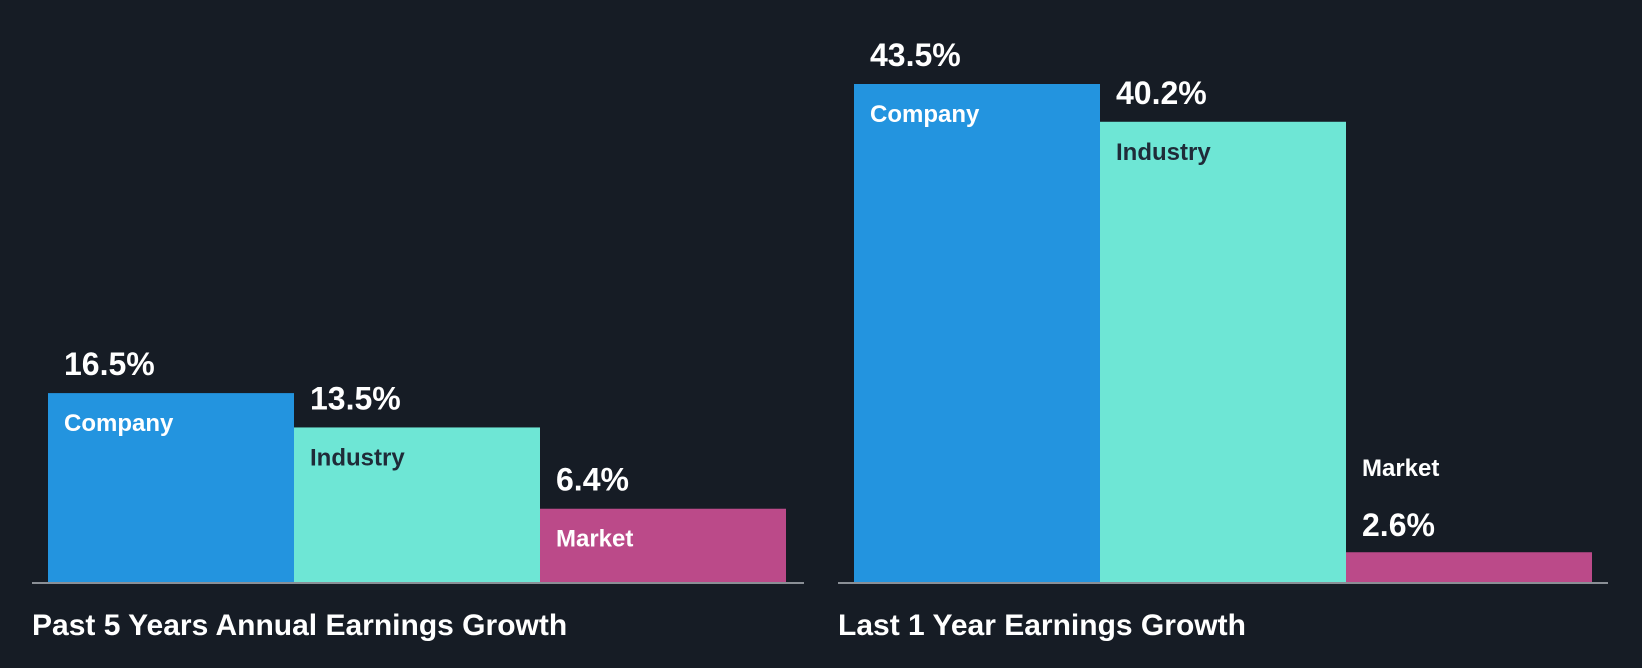  I want to click on chart1-value-label-industry: 13.5%, so click(355, 398).